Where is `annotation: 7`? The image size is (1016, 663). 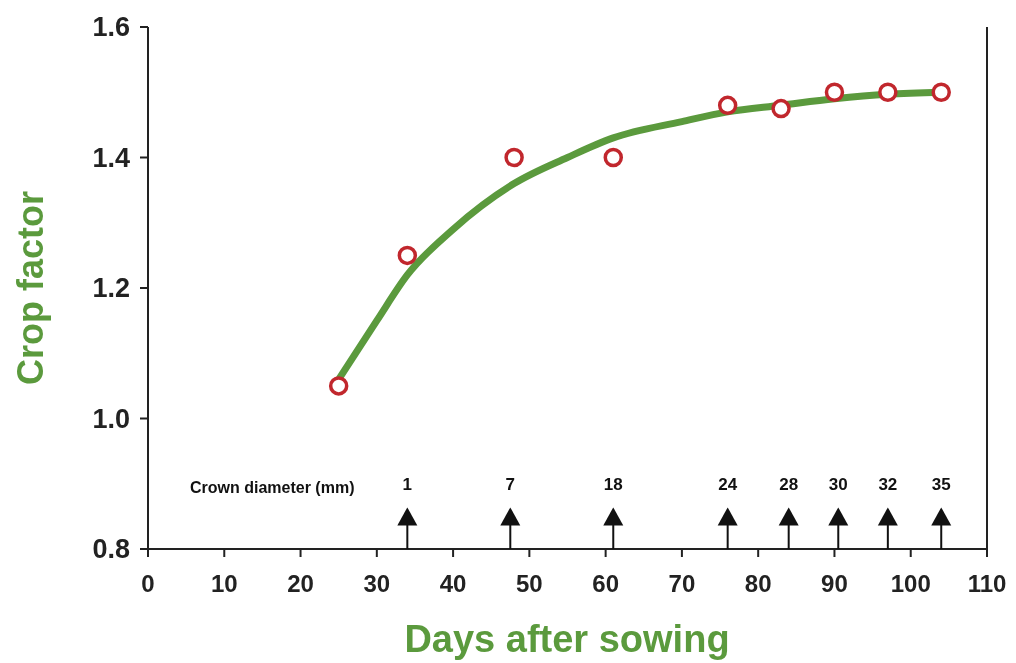
annotation: 7 is located at coordinates (510, 485).